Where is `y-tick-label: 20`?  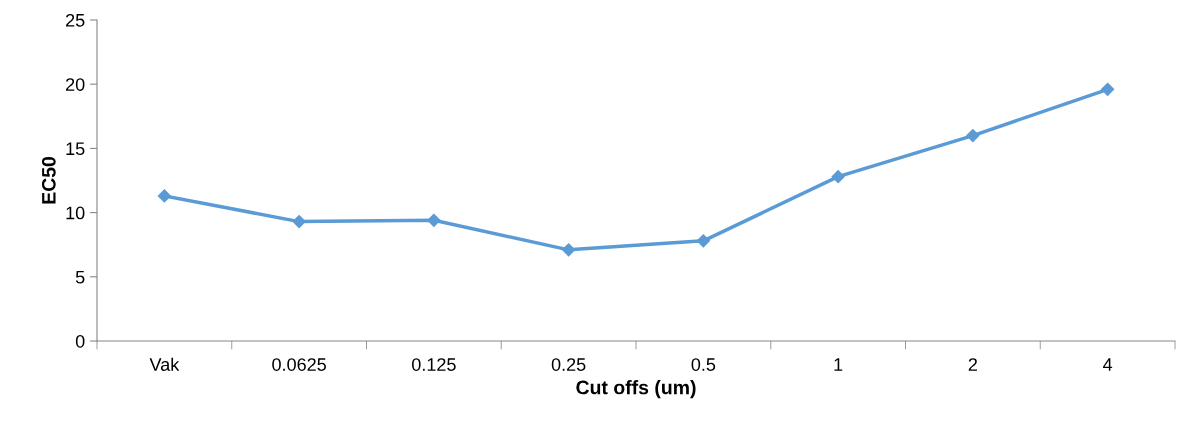
y-tick-label: 20 is located at coordinates (75, 84).